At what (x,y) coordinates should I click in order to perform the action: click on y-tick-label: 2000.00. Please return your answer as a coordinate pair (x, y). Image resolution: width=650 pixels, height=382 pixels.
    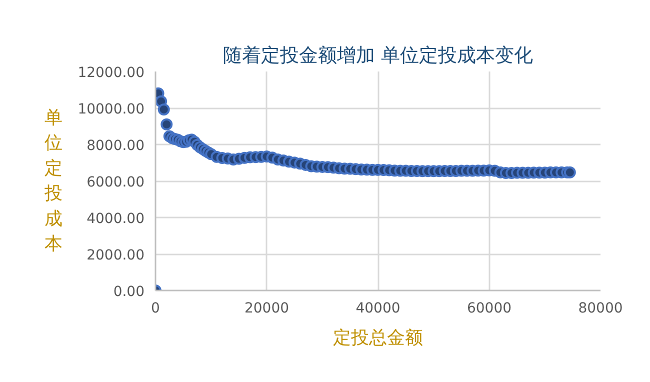
    Looking at the image, I should click on (115, 256).